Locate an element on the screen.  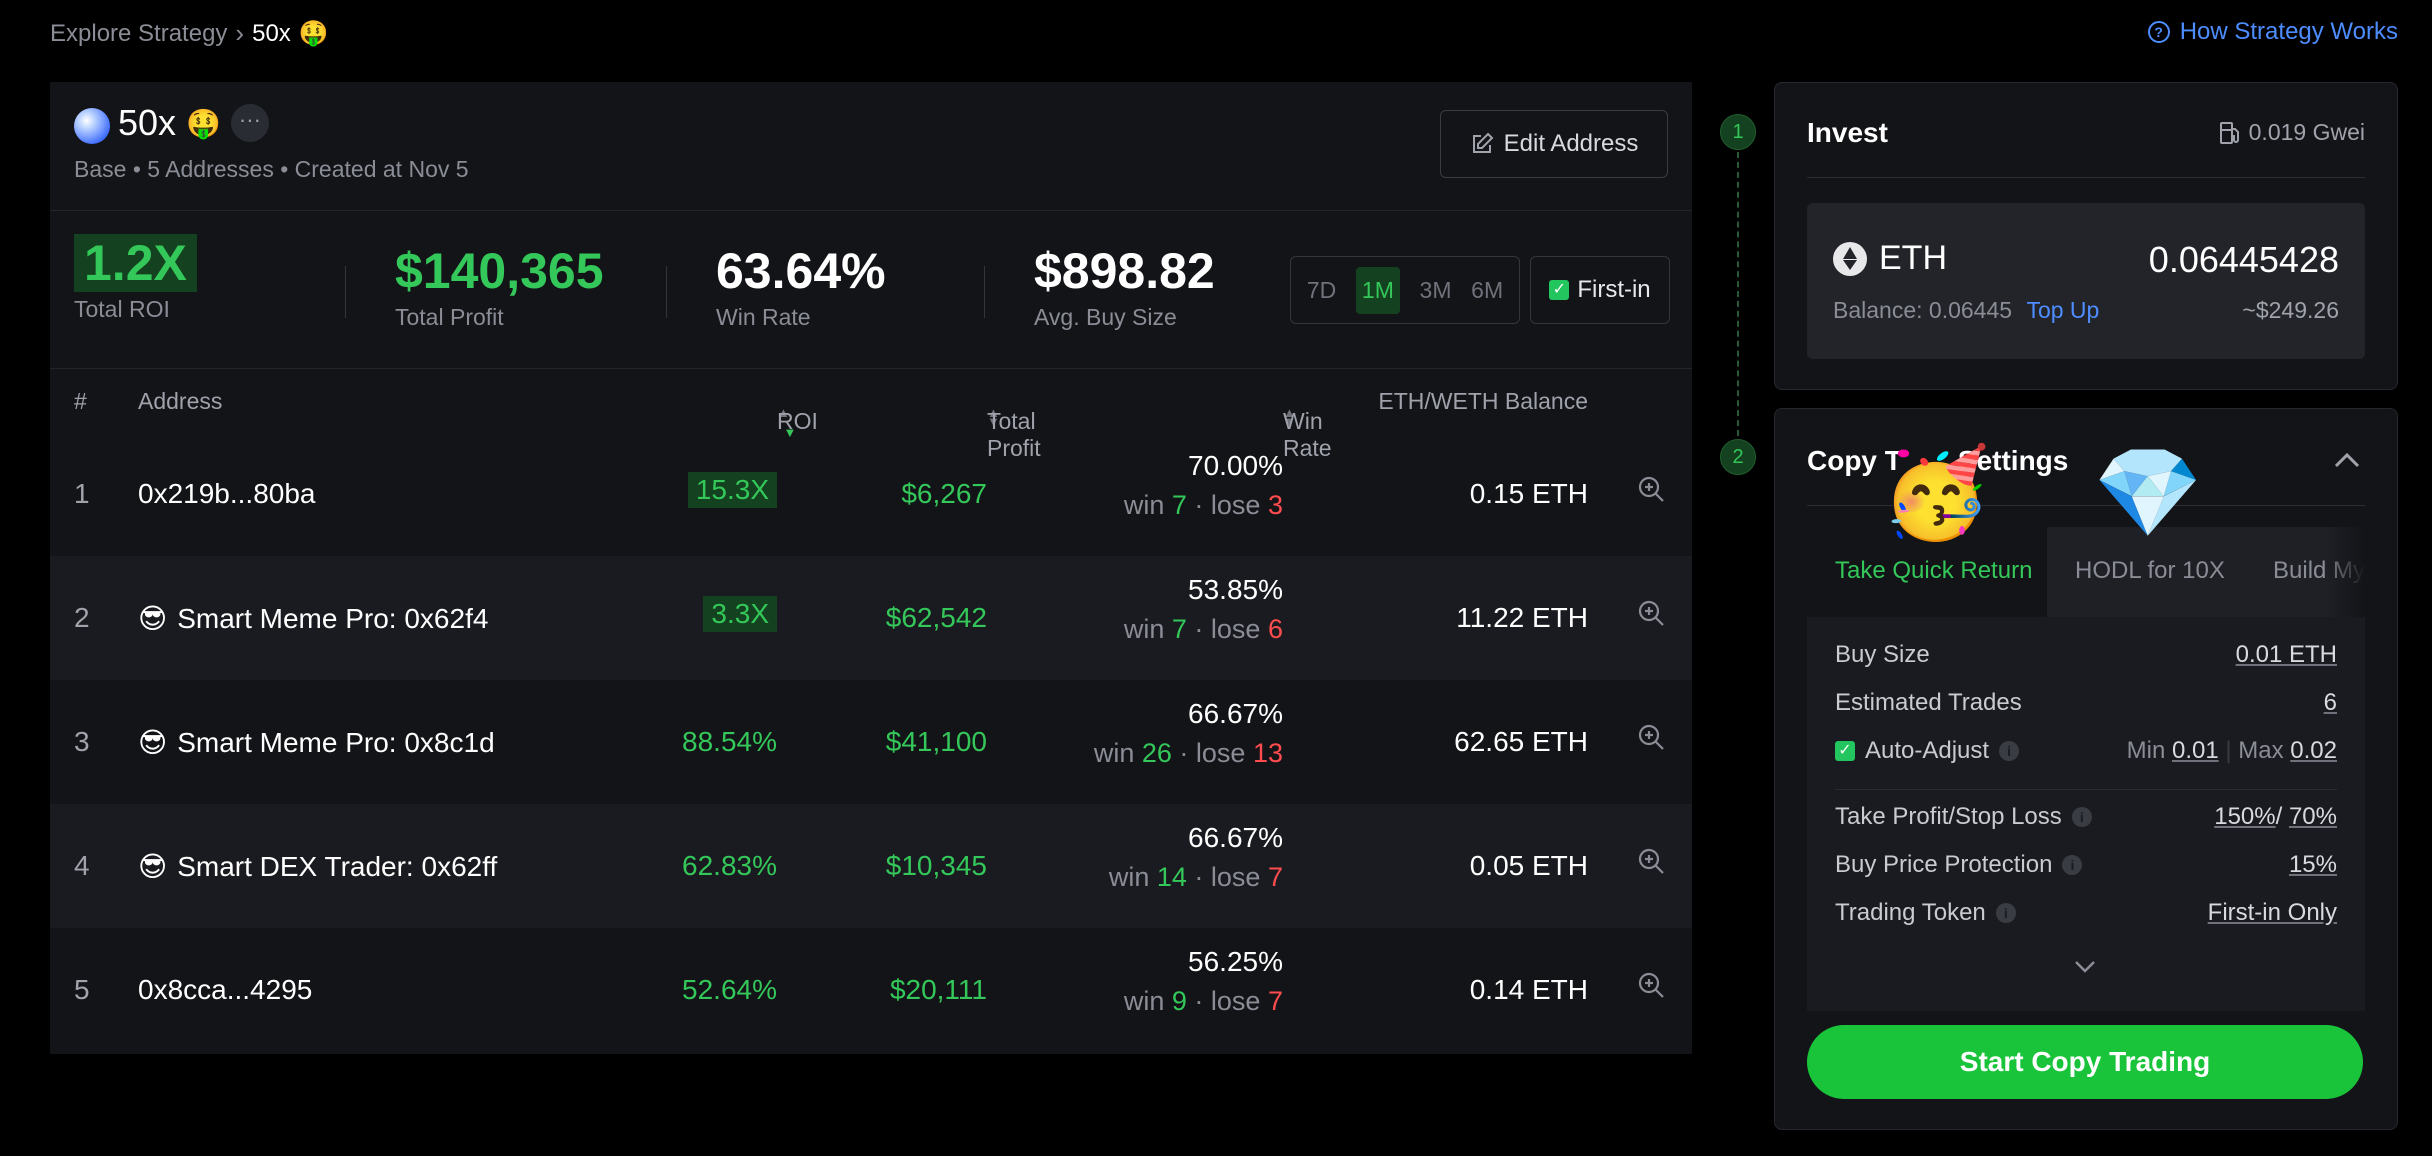
auto-adjust-max: 0.02 is located at coordinates (2313, 750).